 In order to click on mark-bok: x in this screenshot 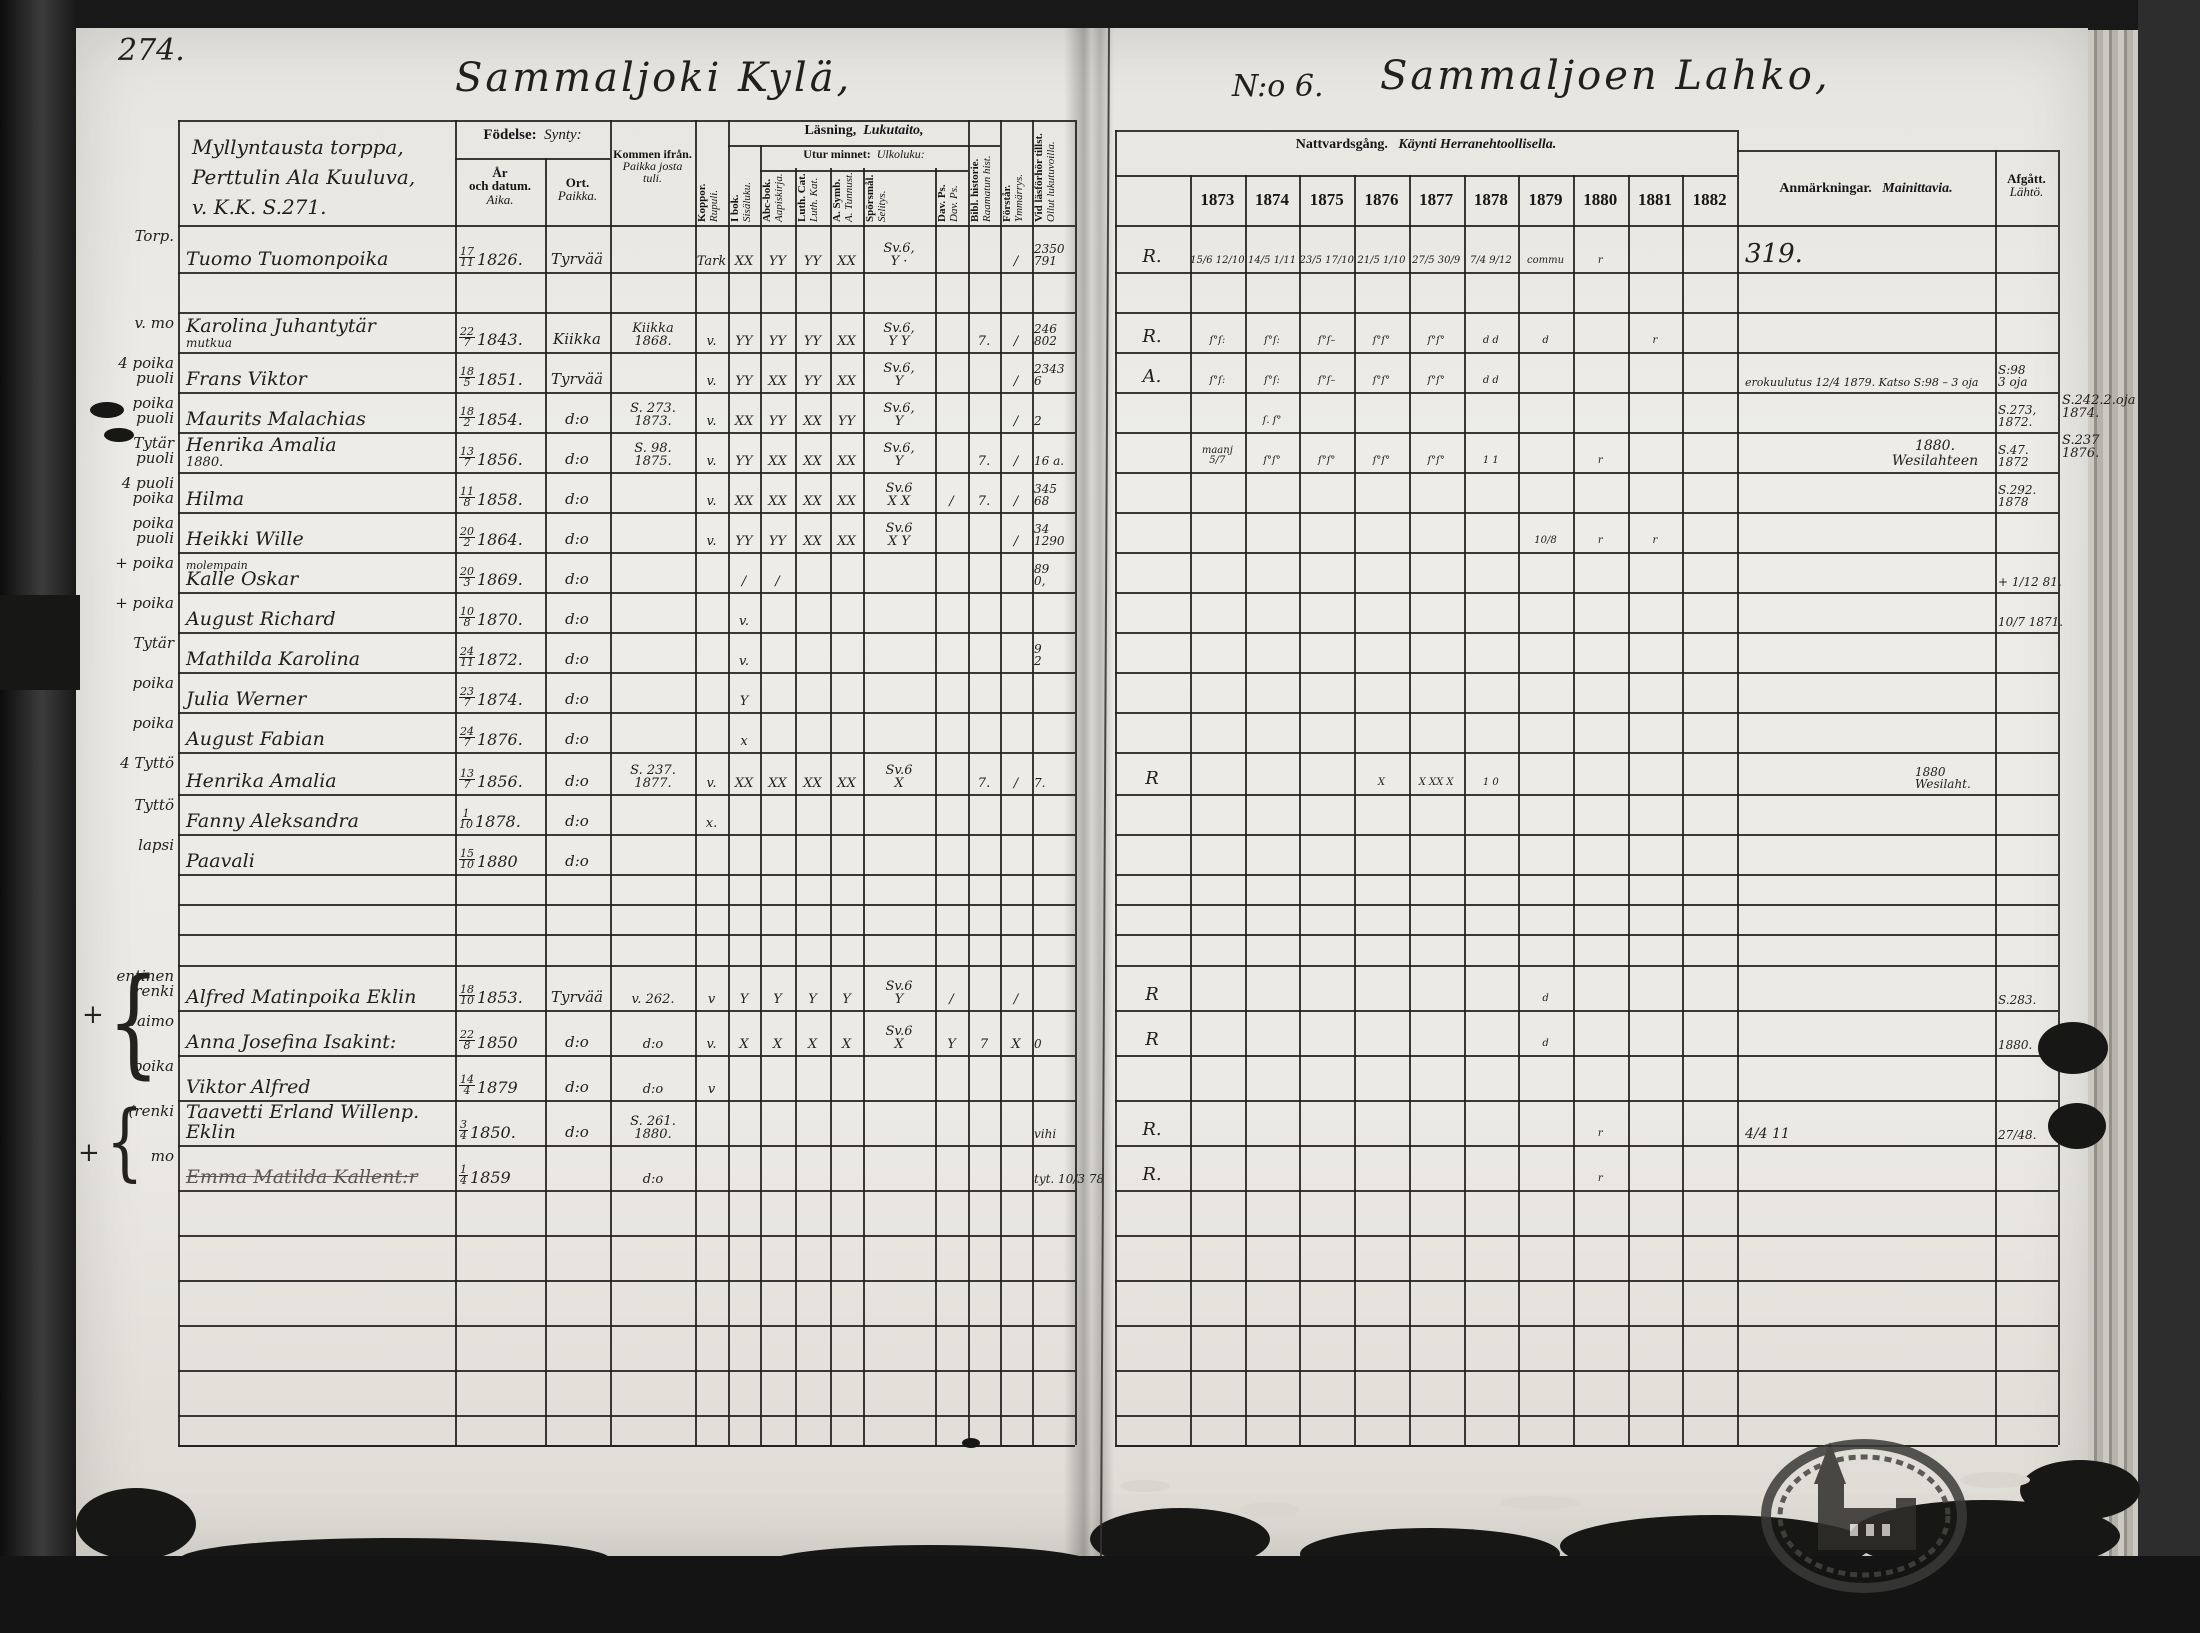, I will do `click(744, 741)`.